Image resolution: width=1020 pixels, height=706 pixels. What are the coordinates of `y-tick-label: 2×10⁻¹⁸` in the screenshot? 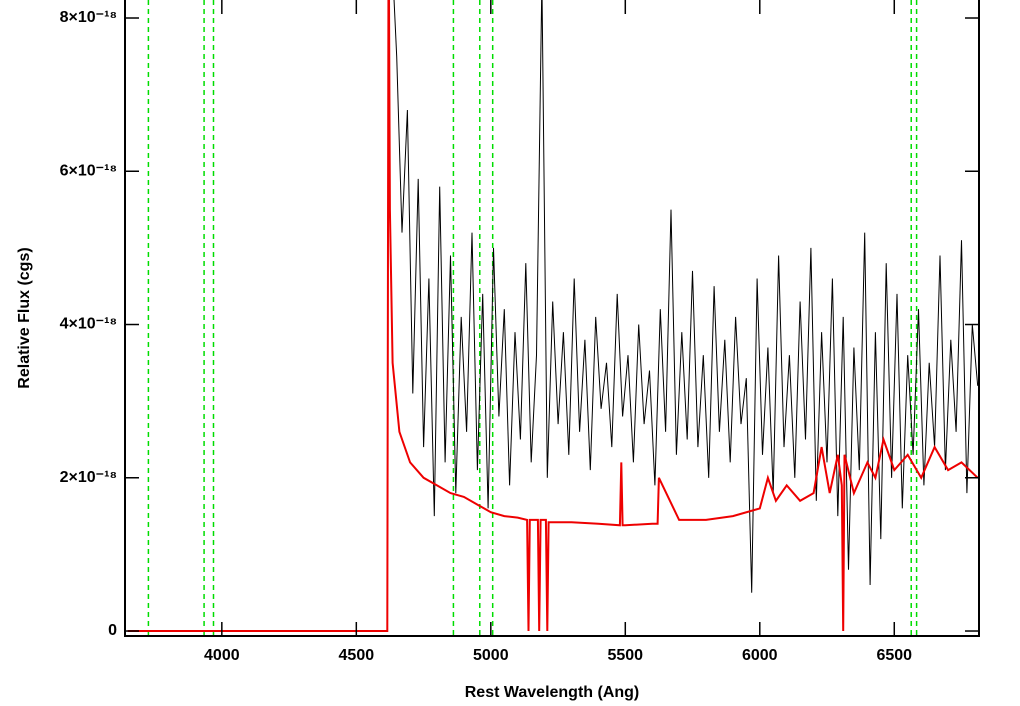 It's located at (88, 477).